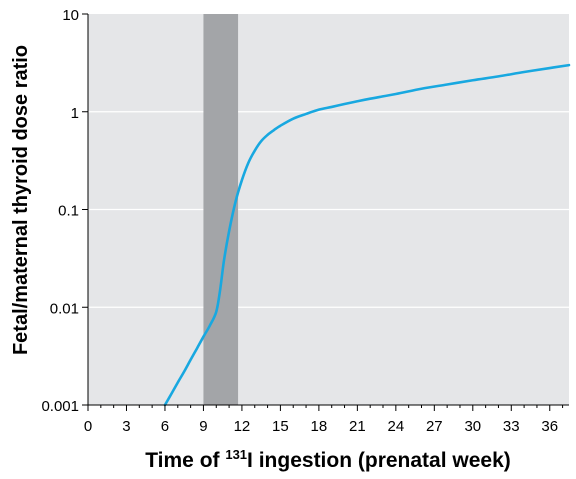 Image resolution: width=576 pixels, height=479 pixels. Describe the element at coordinates (88, 426) in the screenshot. I see `x-tick-label: 0` at that location.